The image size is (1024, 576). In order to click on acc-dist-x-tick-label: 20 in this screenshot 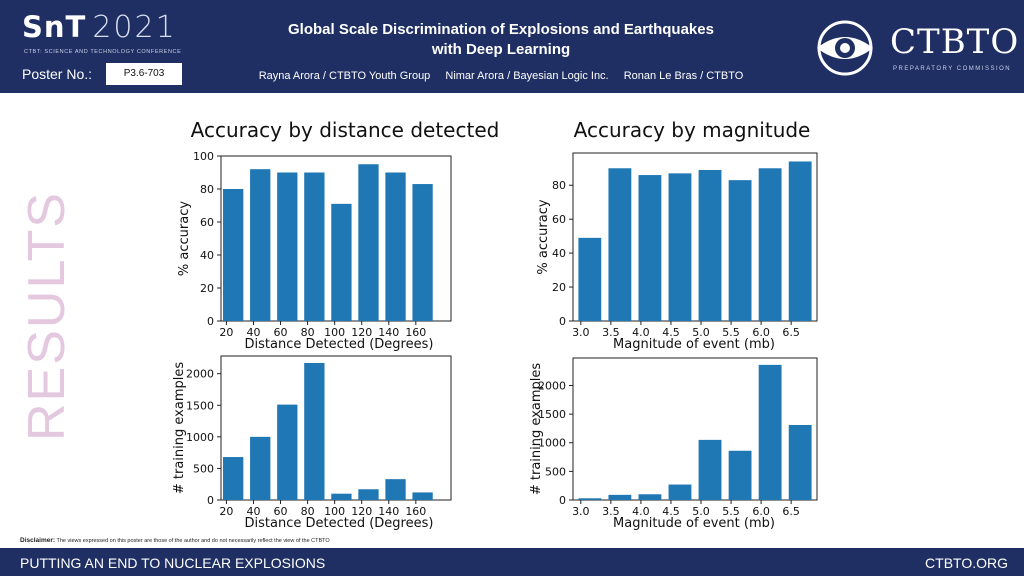, I will do `click(226, 332)`.